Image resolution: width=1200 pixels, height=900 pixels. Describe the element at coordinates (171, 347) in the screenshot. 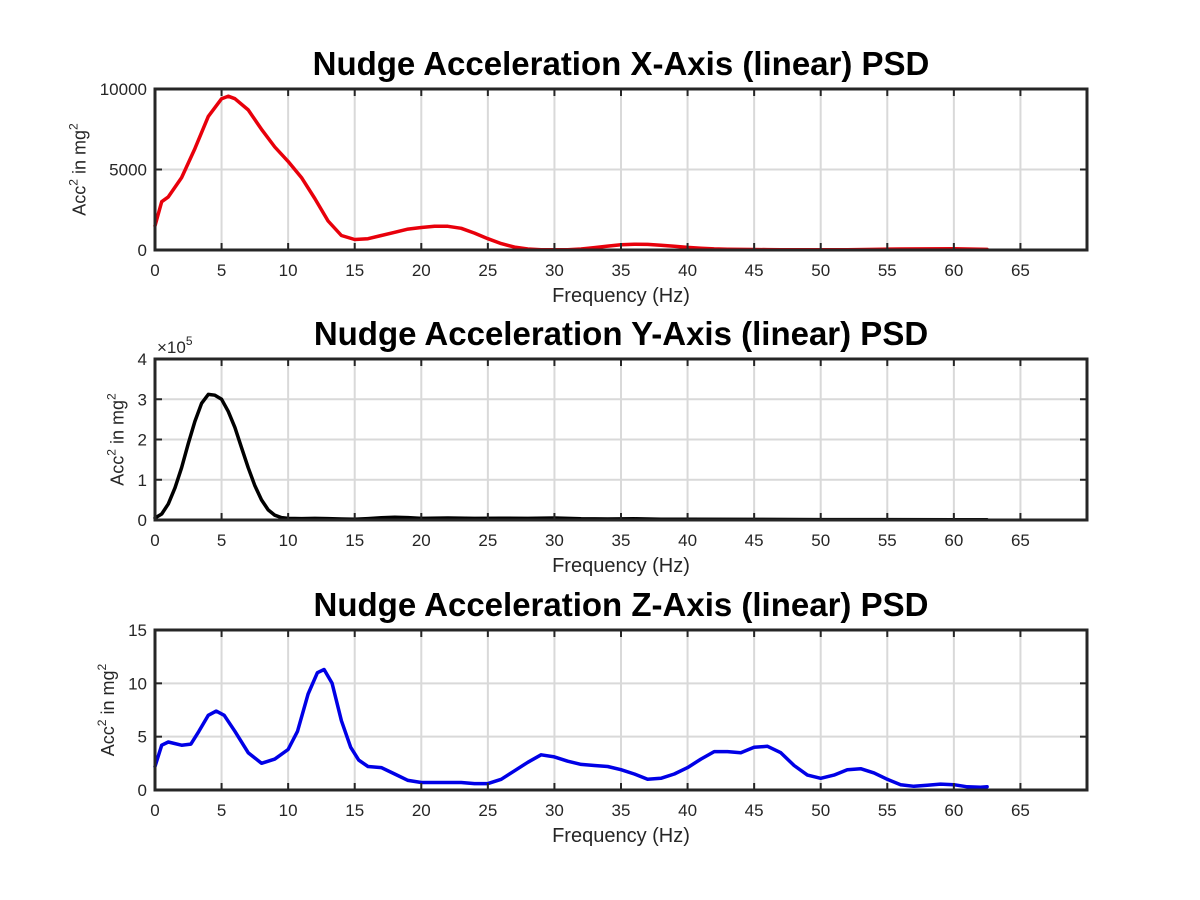

I see `y-exponent-prefix: ×10` at that location.